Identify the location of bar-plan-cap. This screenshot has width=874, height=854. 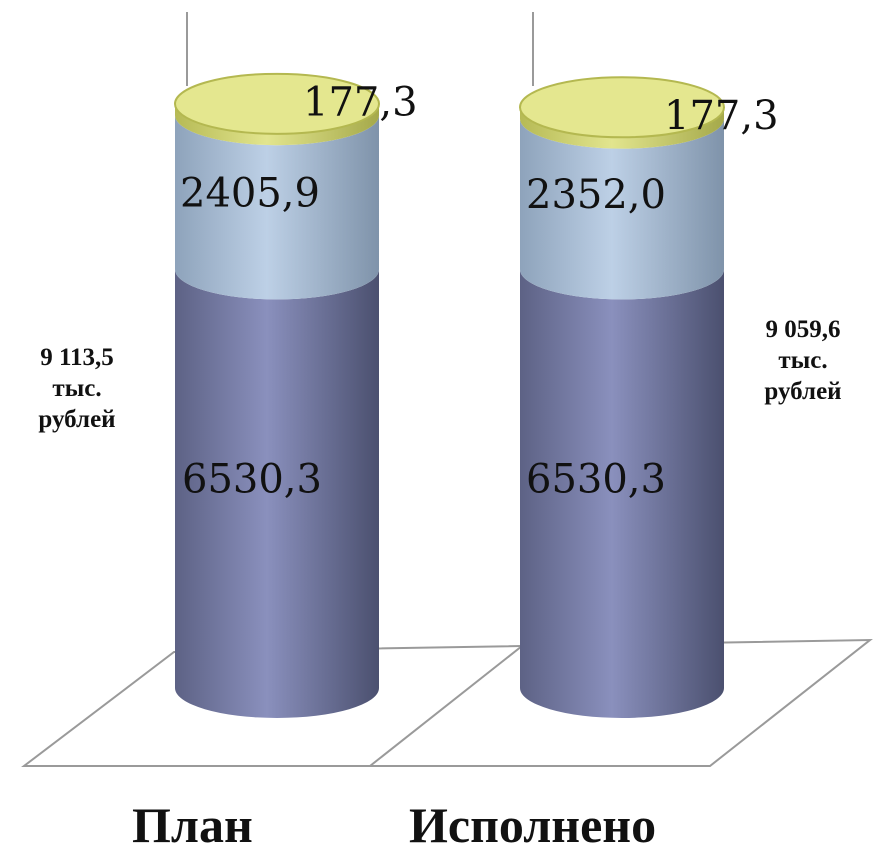
(277, 103).